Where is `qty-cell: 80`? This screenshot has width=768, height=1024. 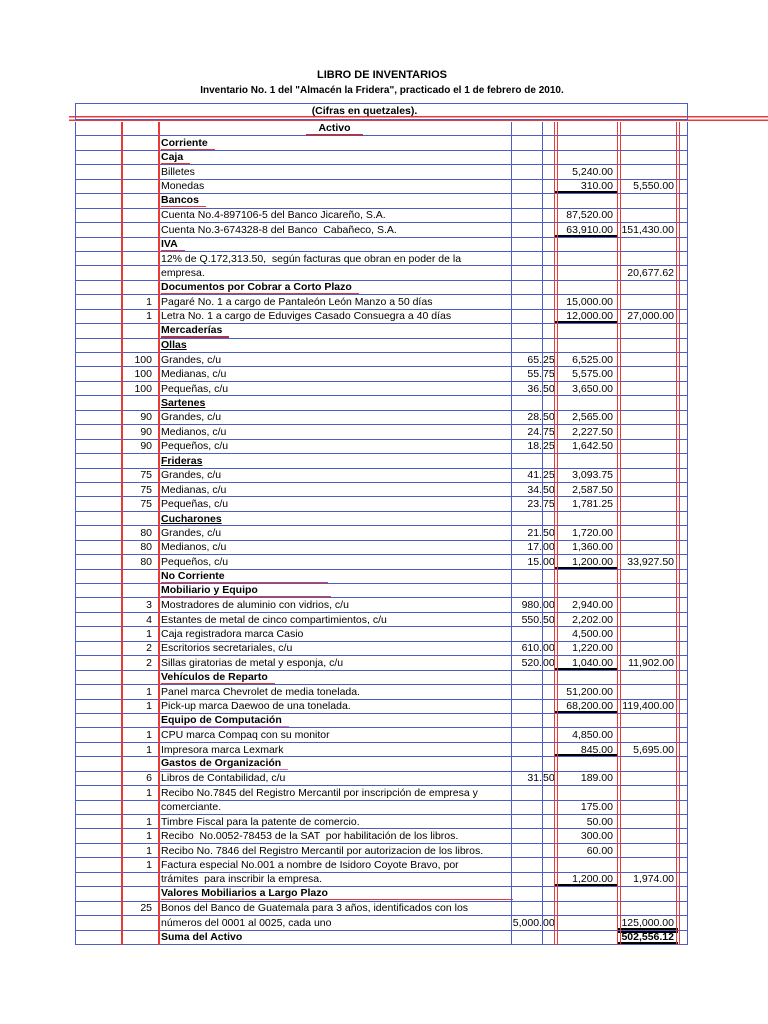 qty-cell: 80 is located at coordinates (146, 532).